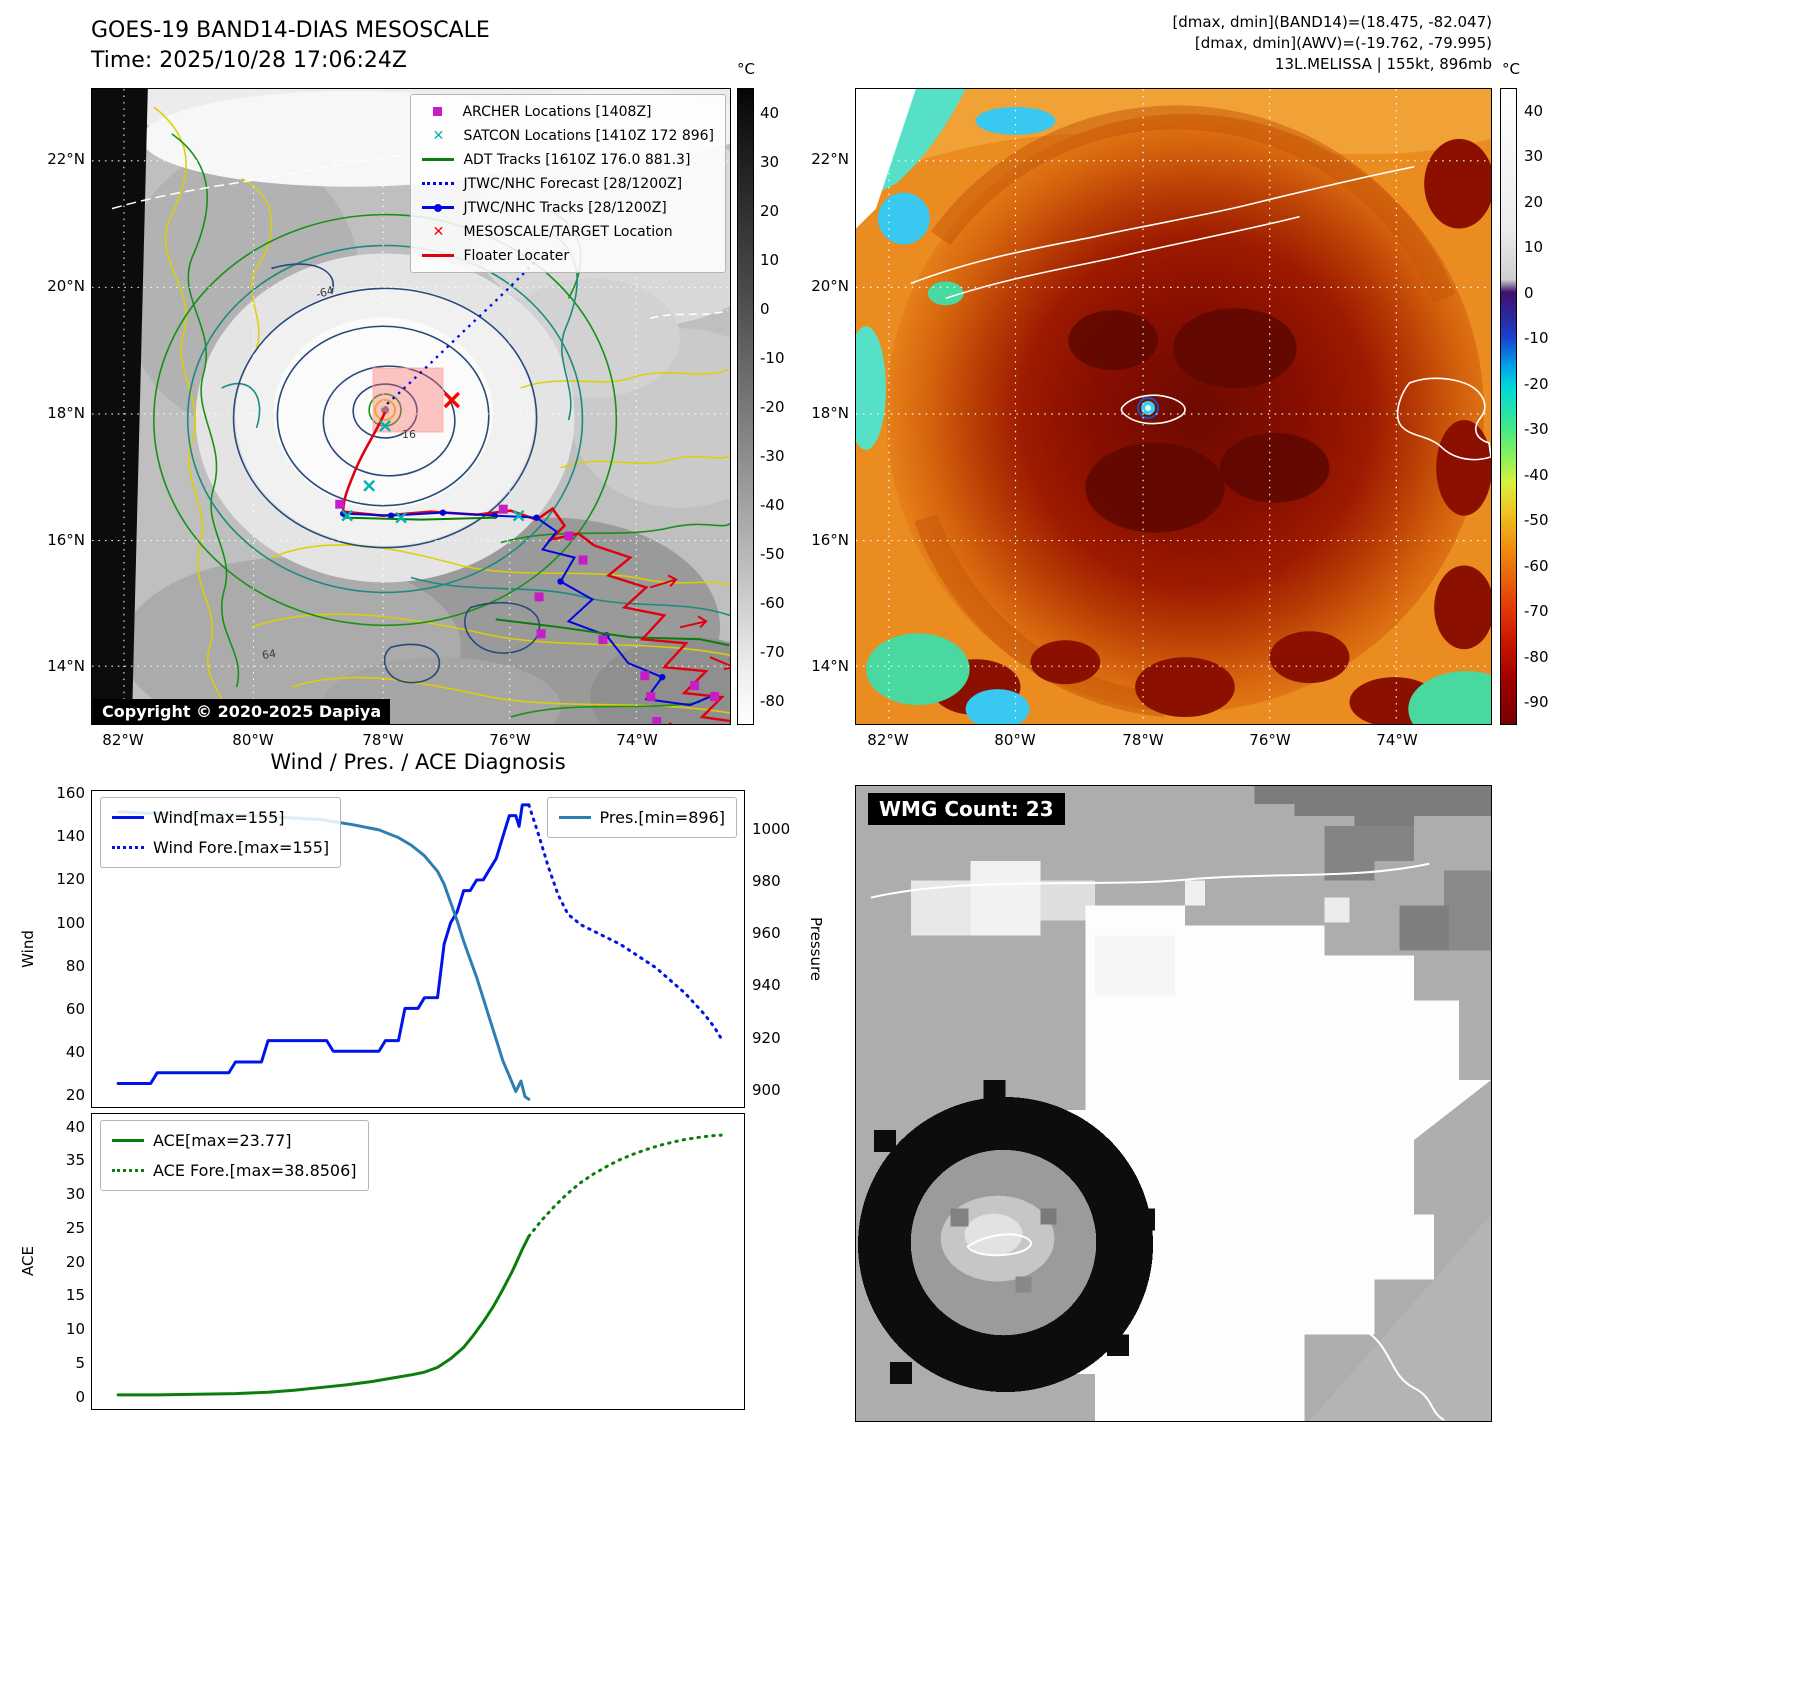 The width and height of the screenshot is (1797, 1690). Describe the element at coordinates (123, 740) in the screenshot. I see `lon-tick-label: 82°W` at that location.